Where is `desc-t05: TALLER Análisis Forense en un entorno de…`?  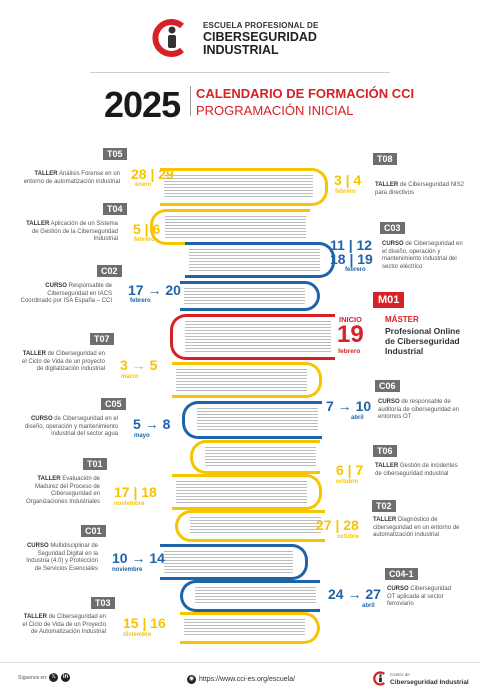
desc-t05: TALLER Análisis Forense en un entorno de… is located at coordinates (71, 178).